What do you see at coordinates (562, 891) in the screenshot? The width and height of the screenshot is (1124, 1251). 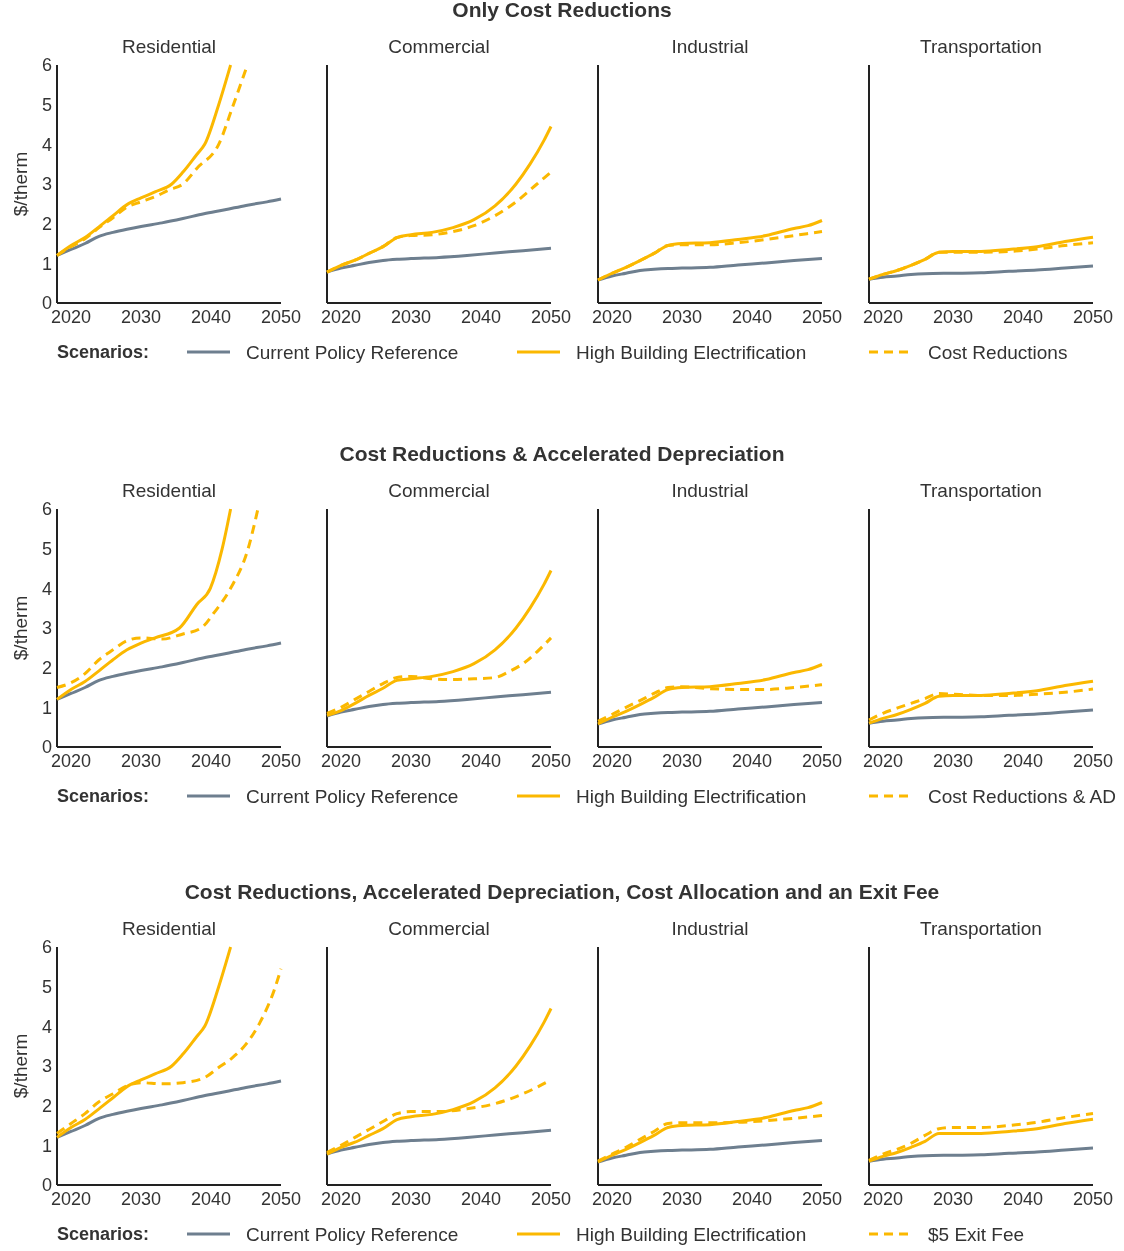 I see `text: Cost Reductions, Accelerated Depreciation, Cost Allocation and an Exit Fee` at bounding box center [562, 891].